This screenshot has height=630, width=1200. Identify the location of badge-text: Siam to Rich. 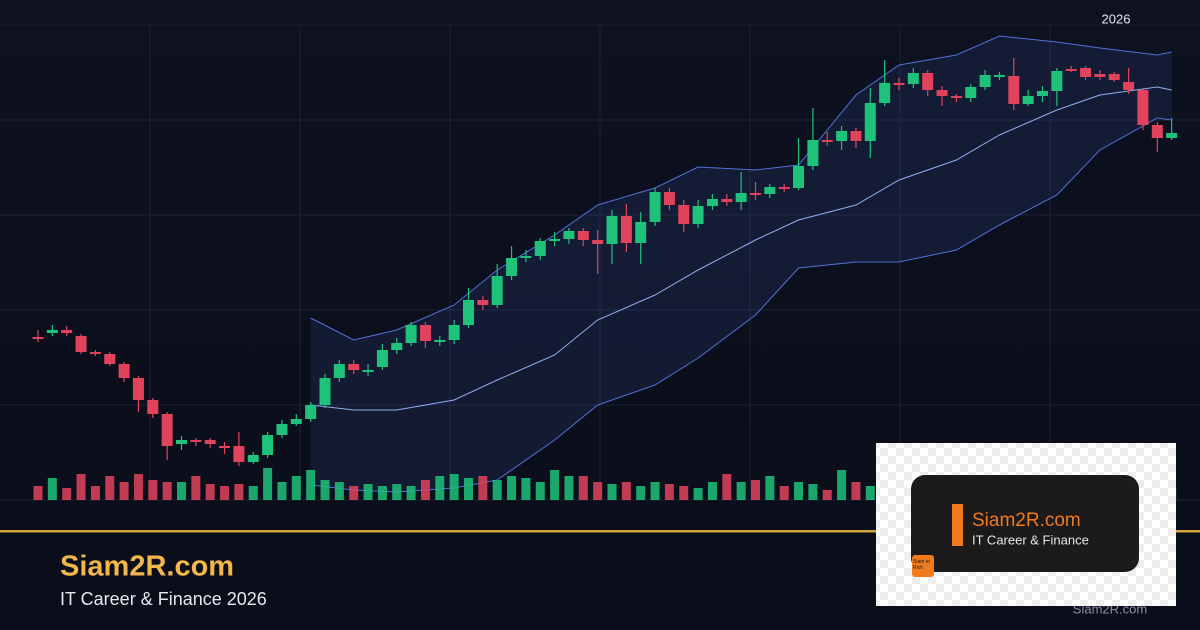
(921, 565).